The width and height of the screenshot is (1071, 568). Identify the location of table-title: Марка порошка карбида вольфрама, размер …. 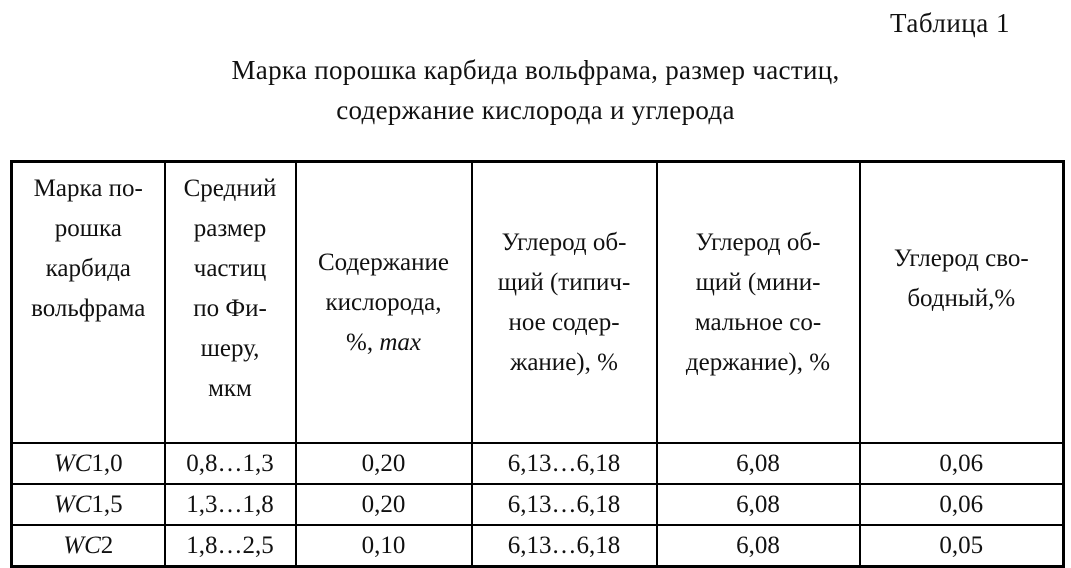
(535, 90).